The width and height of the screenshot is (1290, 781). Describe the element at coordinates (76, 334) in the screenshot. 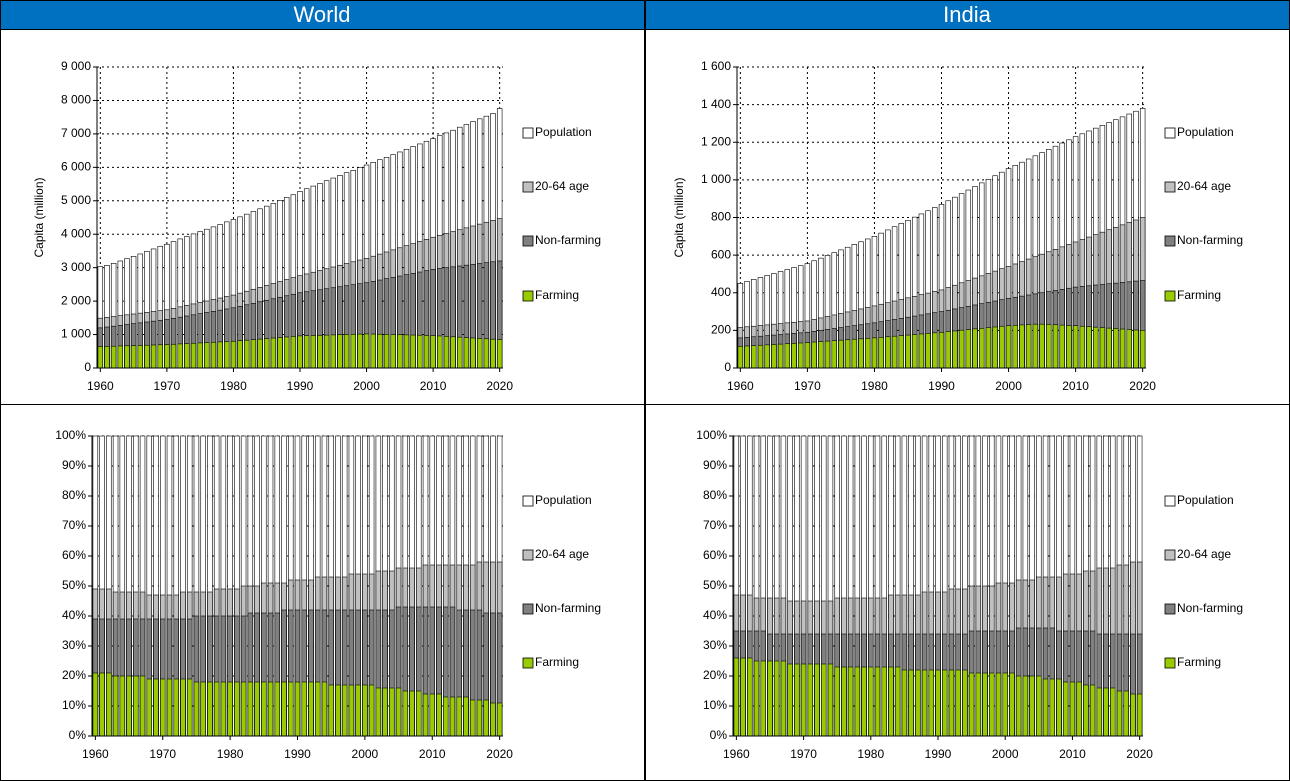

I see `y-tick-label: 1 000` at that location.